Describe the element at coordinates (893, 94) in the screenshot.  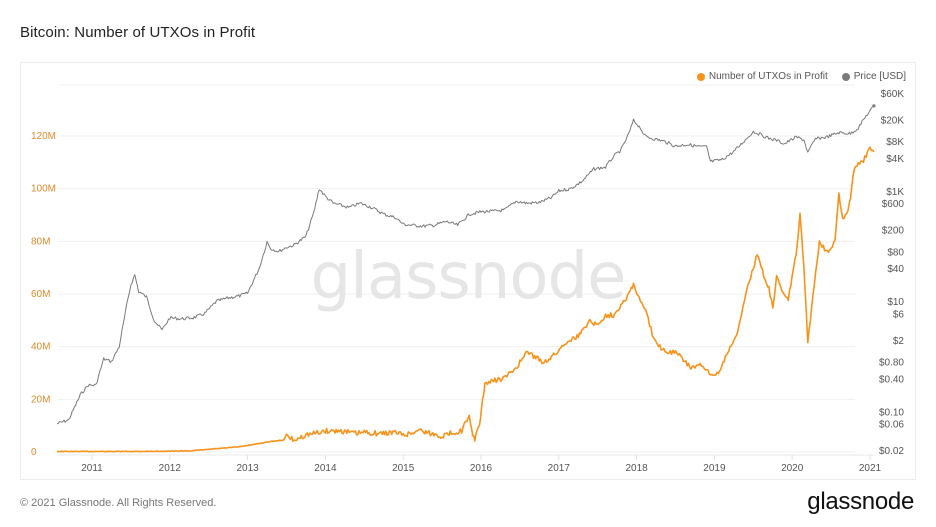
I see `right-axis-tick-label: $60K` at that location.